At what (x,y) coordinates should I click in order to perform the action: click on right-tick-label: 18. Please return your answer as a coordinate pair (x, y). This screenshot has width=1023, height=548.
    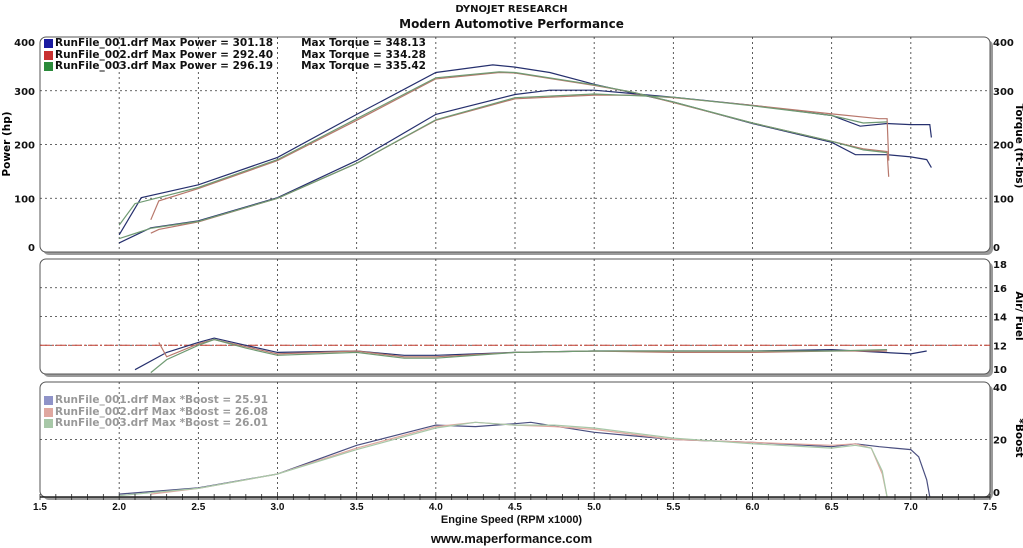
    Looking at the image, I should click on (1000, 265).